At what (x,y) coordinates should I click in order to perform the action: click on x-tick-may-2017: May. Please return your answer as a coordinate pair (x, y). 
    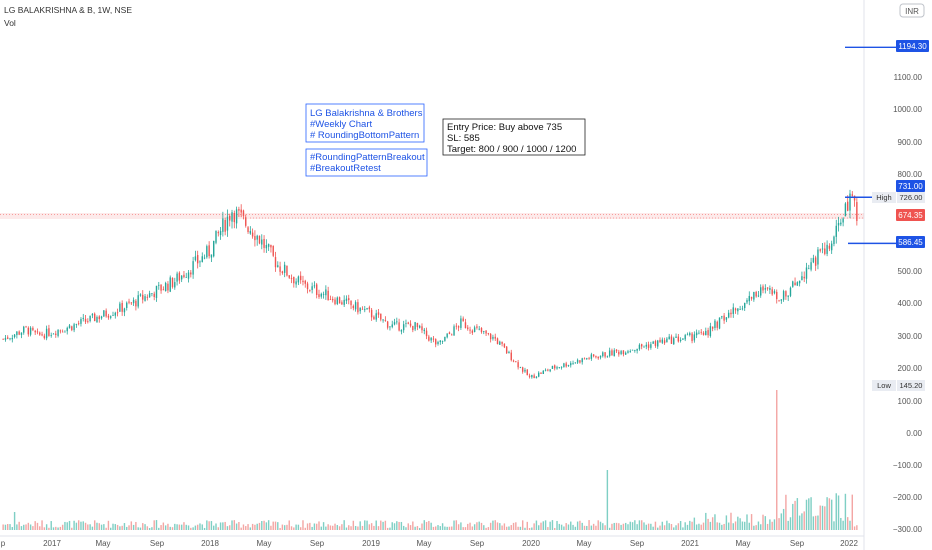
    Looking at the image, I should click on (102, 543).